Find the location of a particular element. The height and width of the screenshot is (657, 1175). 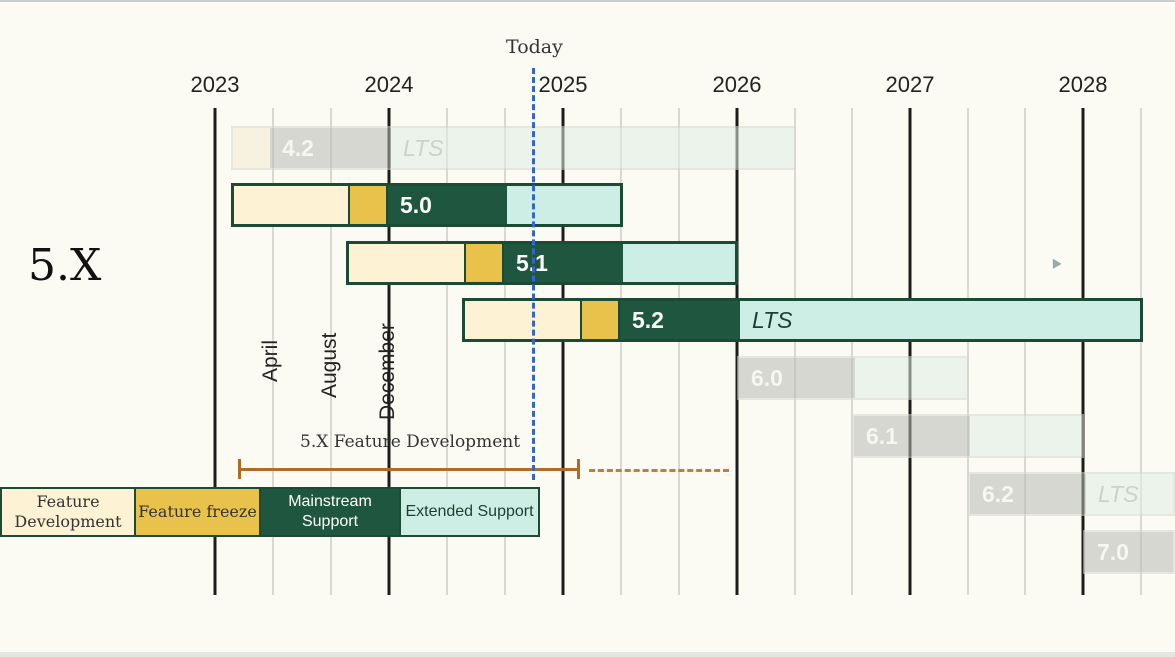

year-label-2028: 2028 is located at coordinates (1083, 84).